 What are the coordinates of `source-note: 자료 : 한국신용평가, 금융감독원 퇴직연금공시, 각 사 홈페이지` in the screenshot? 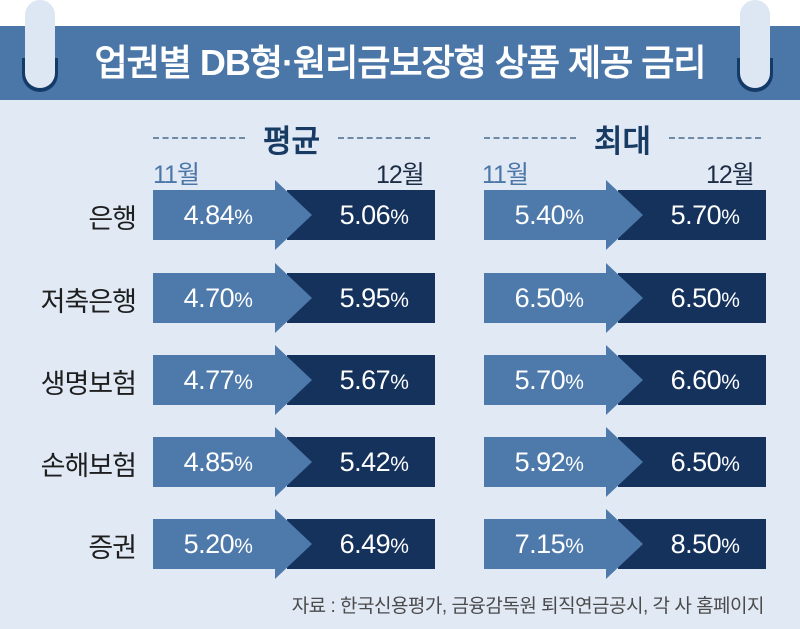 It's located at (528, 606).